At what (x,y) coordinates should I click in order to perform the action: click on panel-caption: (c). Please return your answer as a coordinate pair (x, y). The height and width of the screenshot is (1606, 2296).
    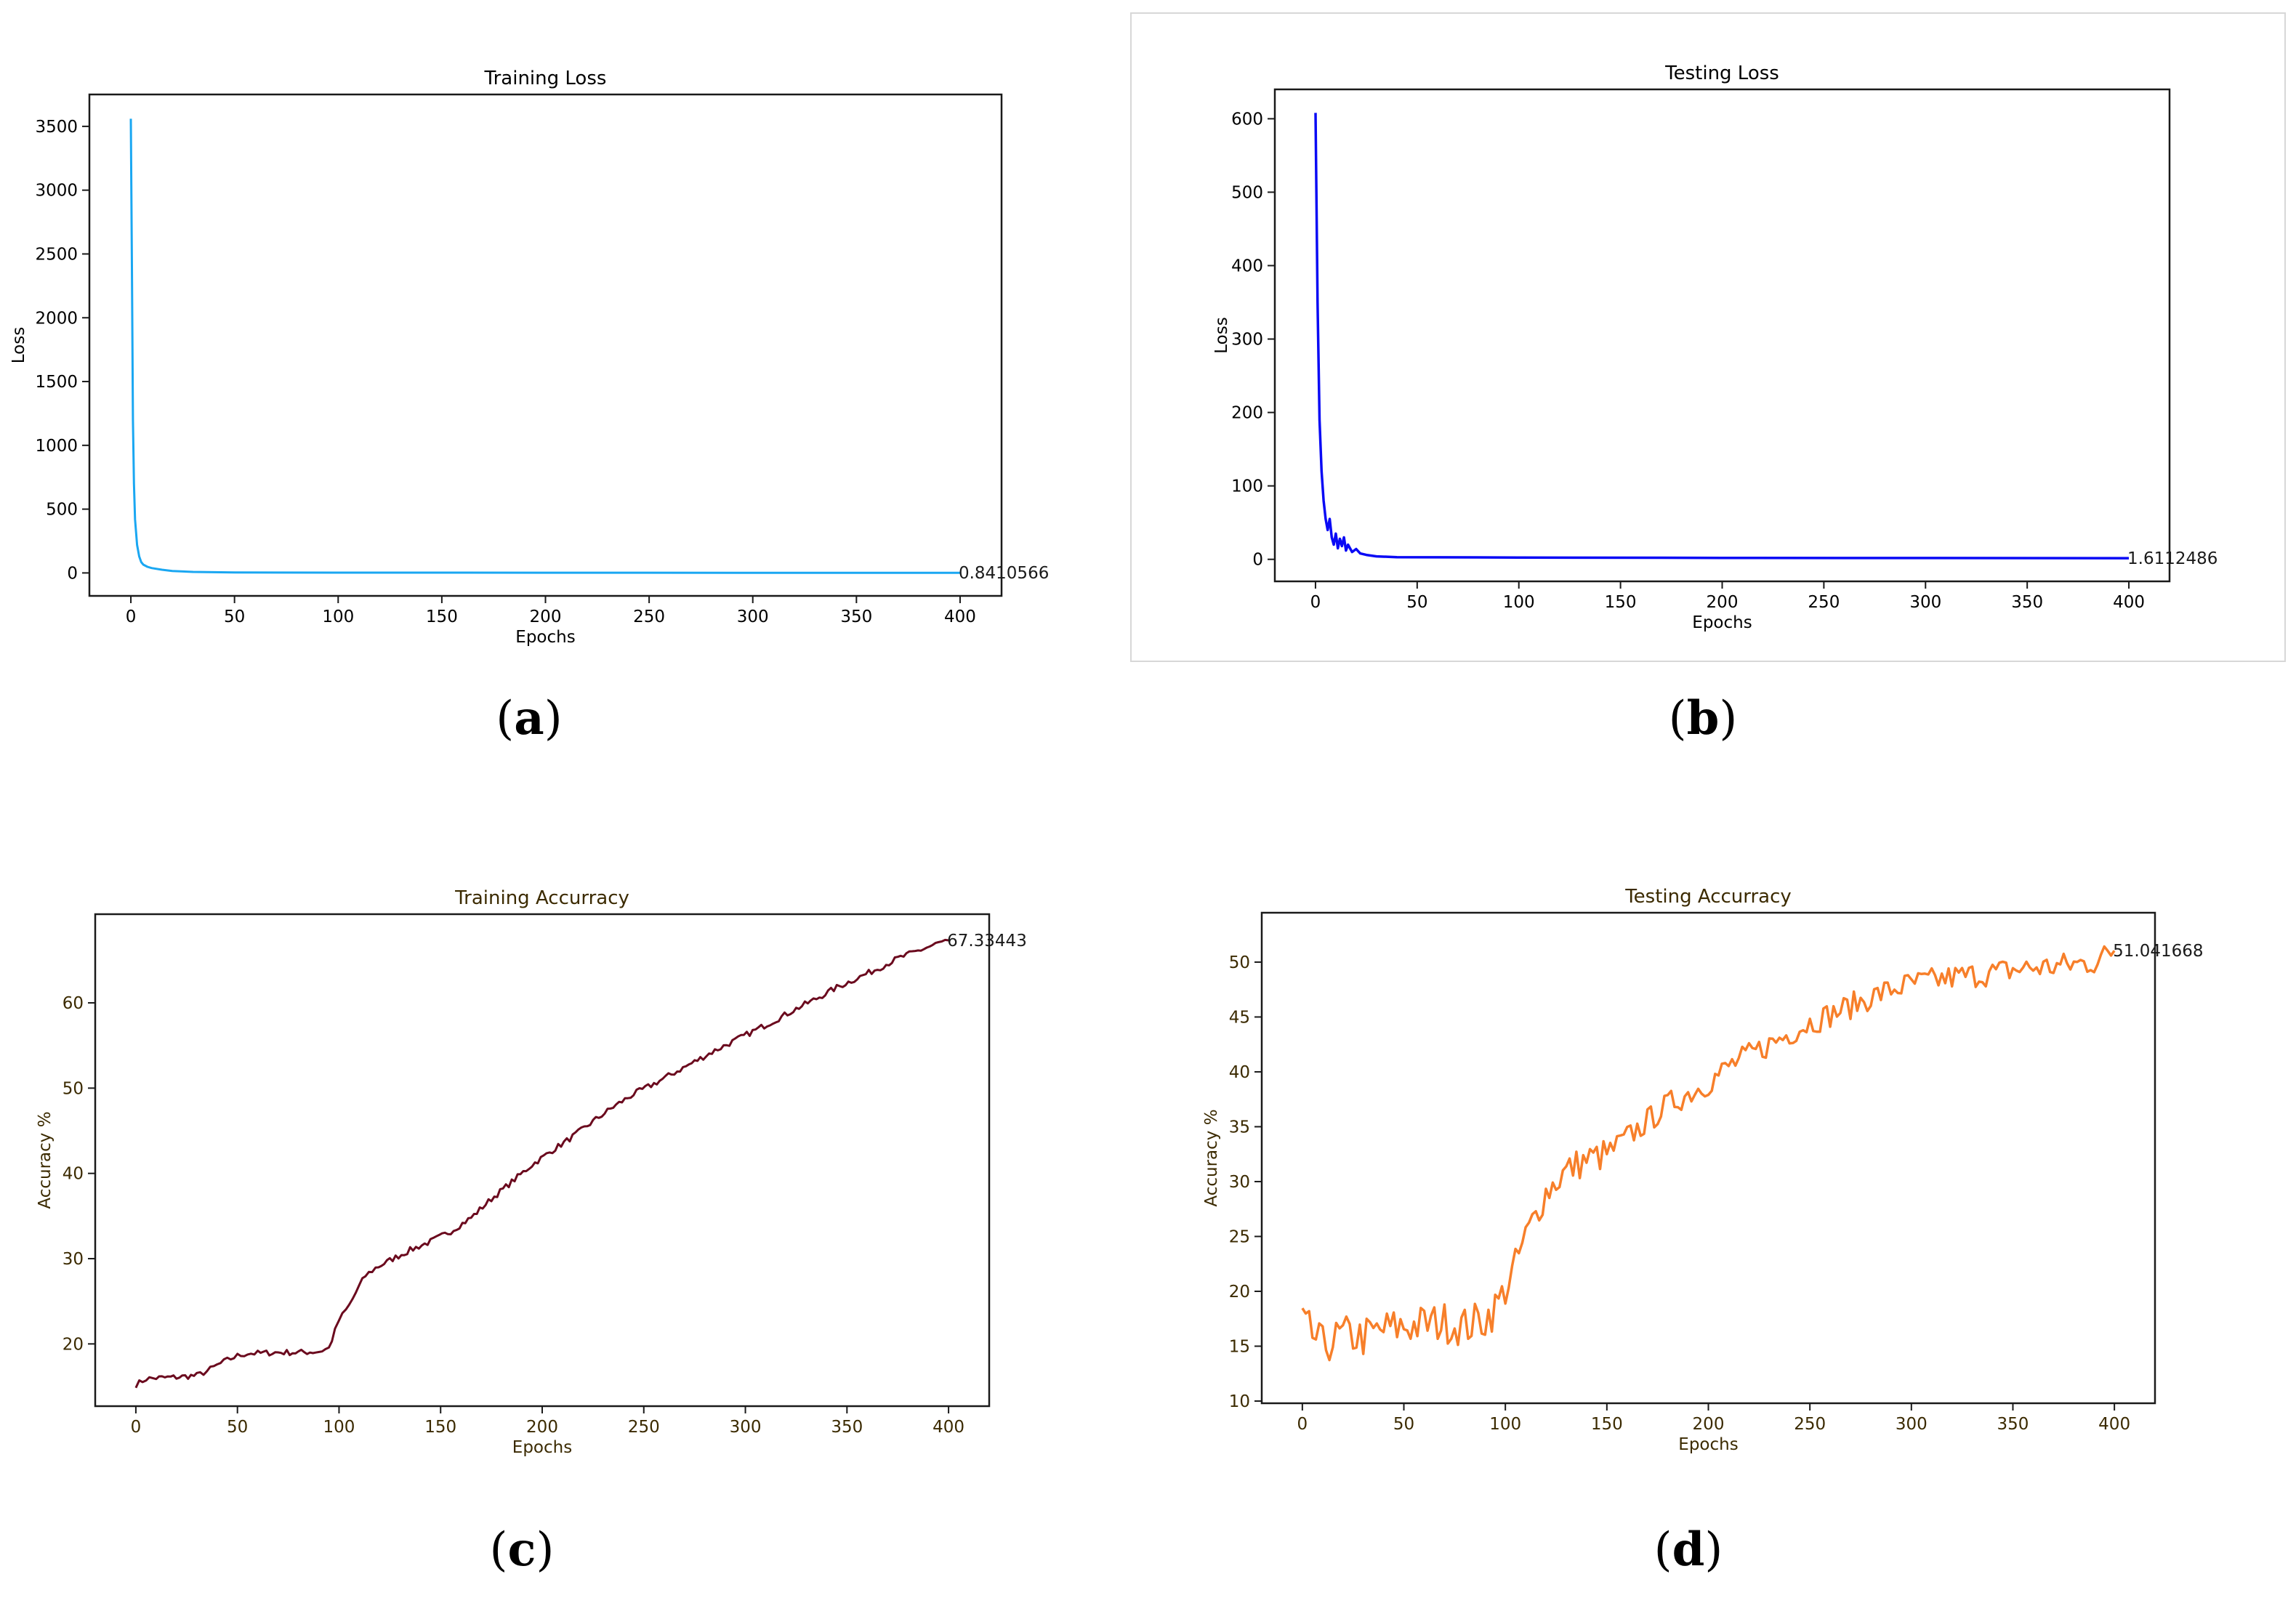
    Looking at the image, I should click on (522, 1549).